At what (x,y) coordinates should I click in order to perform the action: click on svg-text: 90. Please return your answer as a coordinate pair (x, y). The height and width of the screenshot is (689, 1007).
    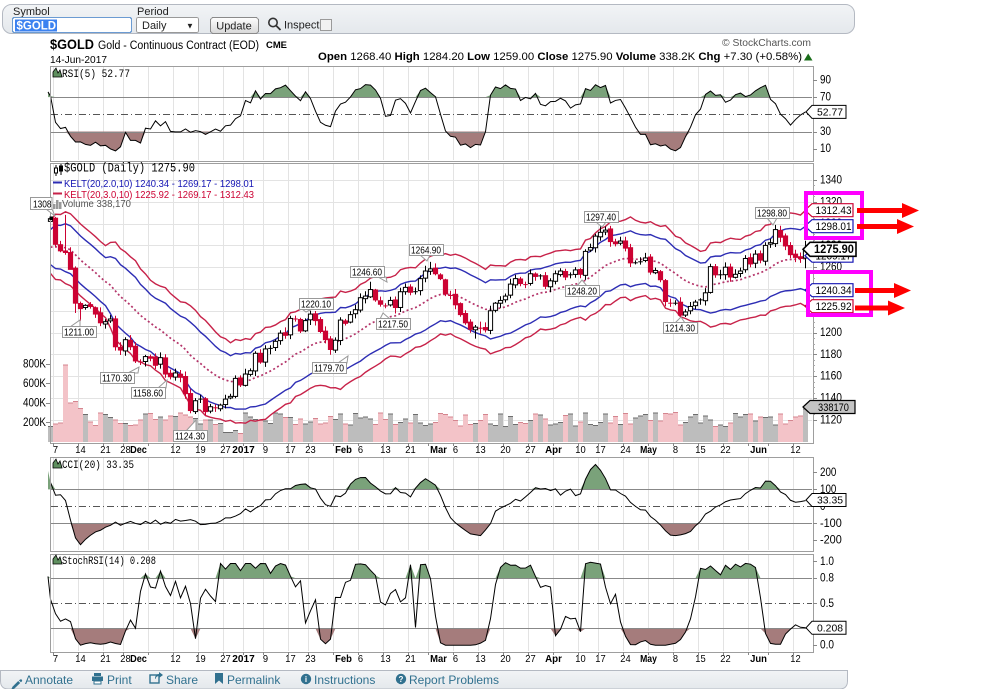
    Looking at the image, I should click on (825, 80).